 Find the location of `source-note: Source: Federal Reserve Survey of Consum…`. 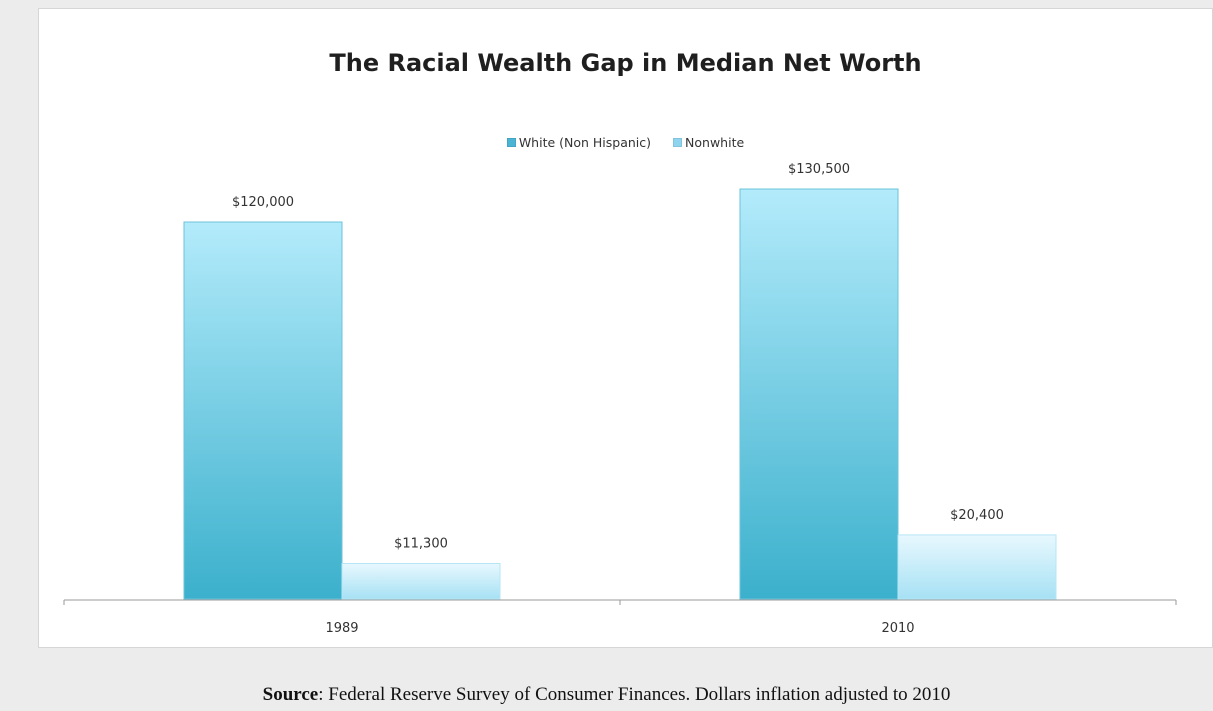

source-note: Source: Federal Reserve Survey of Consum… is located at coordinates (606, 695).